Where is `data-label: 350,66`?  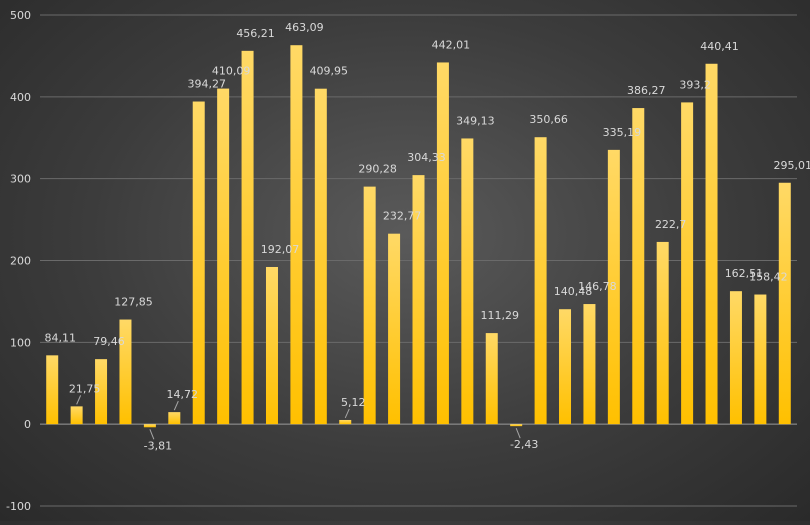 data-label: 350,66 is located at coordinates (548, 119).